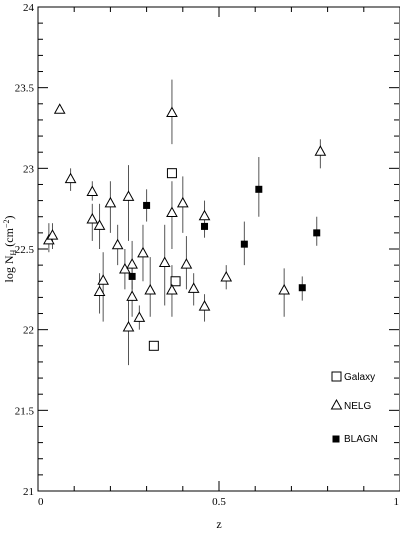  I want to click on y-axis-label-main: log N, so click(9, 268).